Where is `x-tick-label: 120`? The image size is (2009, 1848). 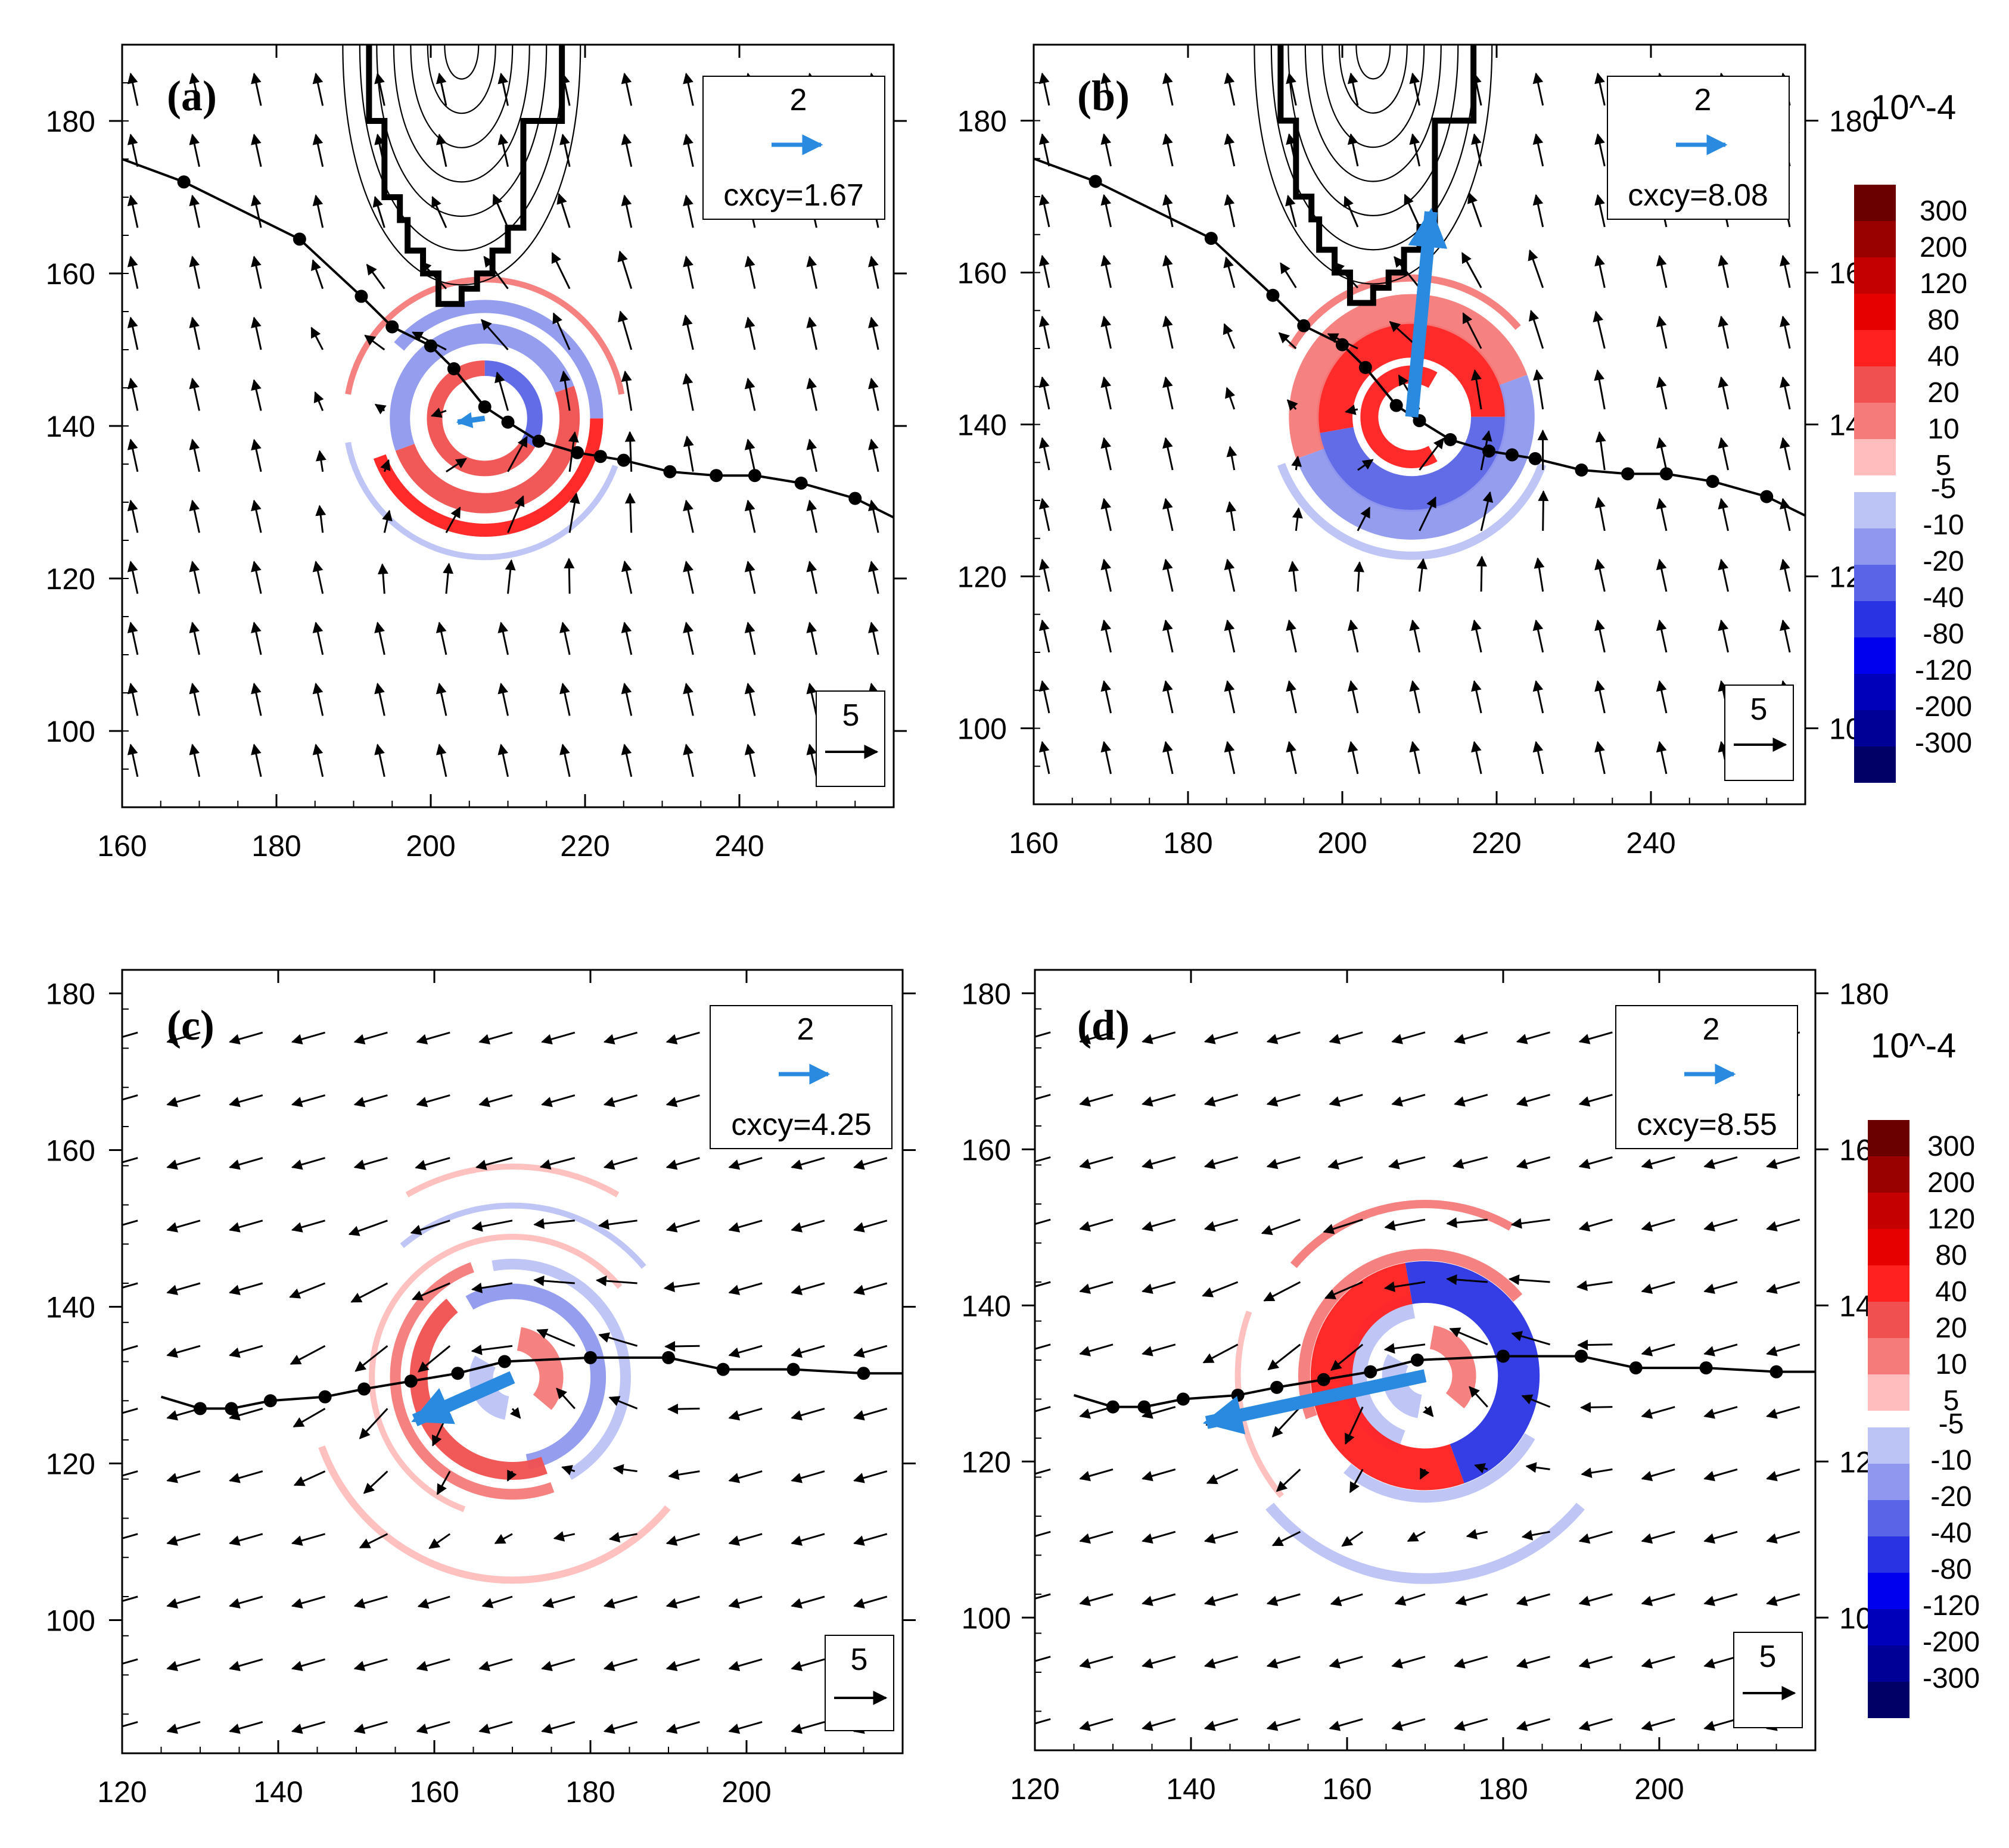 x-tick-label: 120 is located at coordinates (122, 1792).